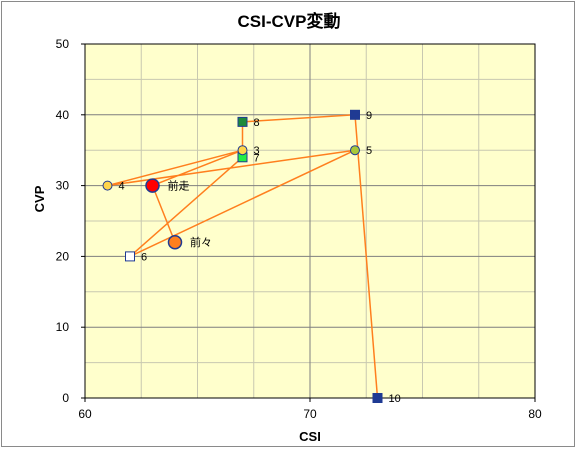  What do you see at coordinates (63, 115) in the screenshot?
I see `y-tick-label: 40` at bounding box center [63, 115].